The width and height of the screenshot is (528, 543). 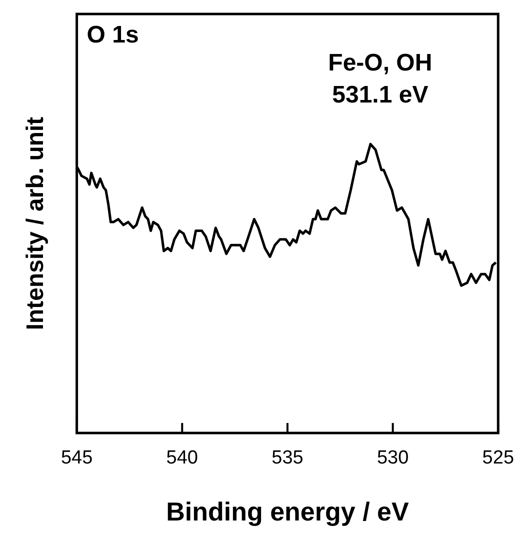 I want to click on y-axis-title: Intensity / arb. unit, so click(x=36, y=223).